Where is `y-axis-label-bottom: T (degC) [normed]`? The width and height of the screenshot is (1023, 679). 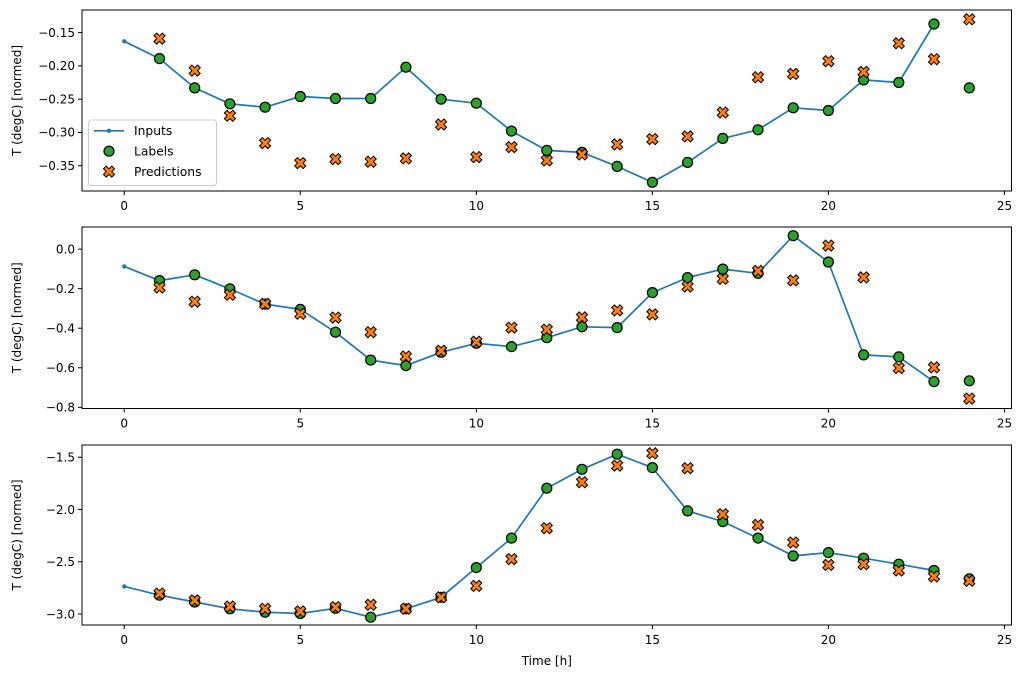
y-axis-label-bottom: T (degC) [normed] is located at coordinates (17, 535).